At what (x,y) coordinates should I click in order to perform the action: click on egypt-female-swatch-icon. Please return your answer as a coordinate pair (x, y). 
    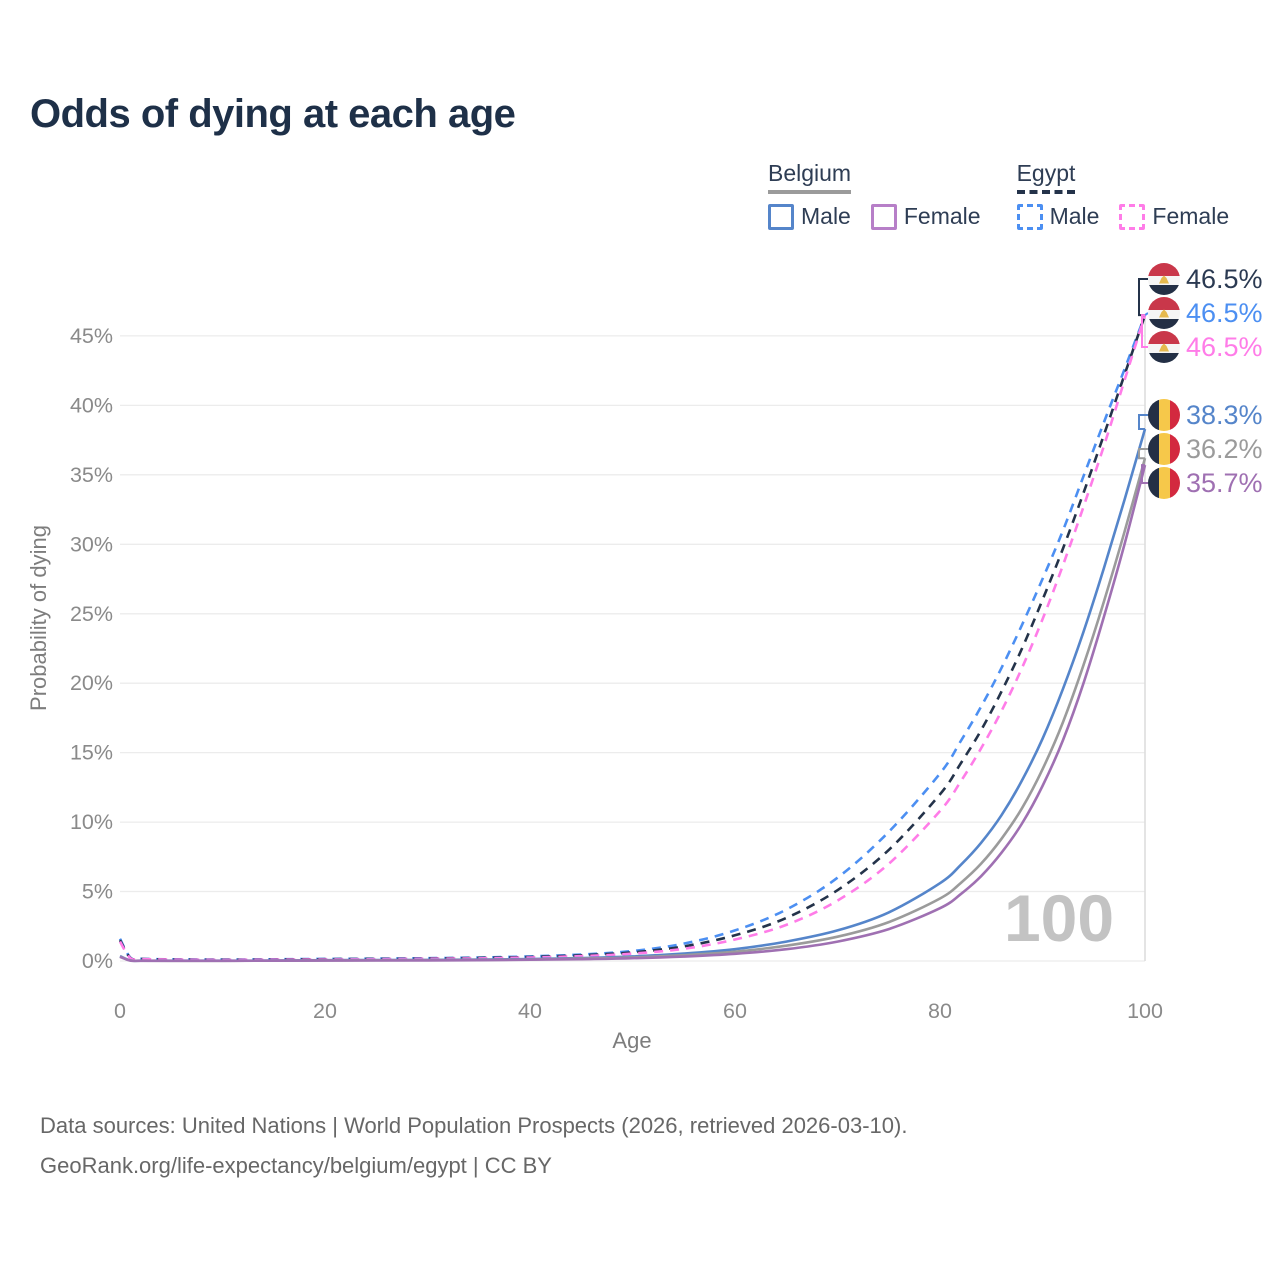
    Looking at the image, I should click on (1132, 216).